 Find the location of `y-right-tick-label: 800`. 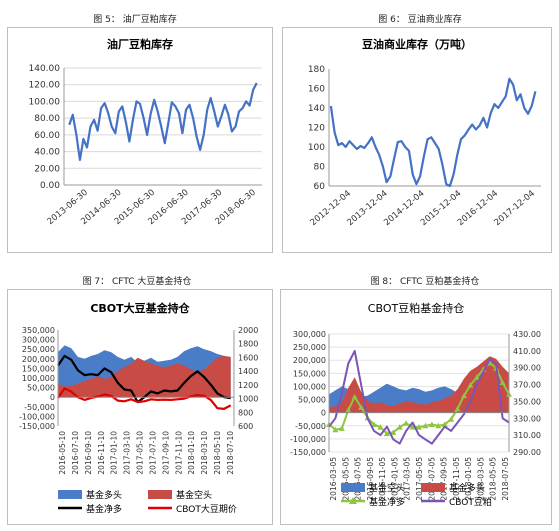

y-right-tick-label: 800 is located at coordinates (245, 412).